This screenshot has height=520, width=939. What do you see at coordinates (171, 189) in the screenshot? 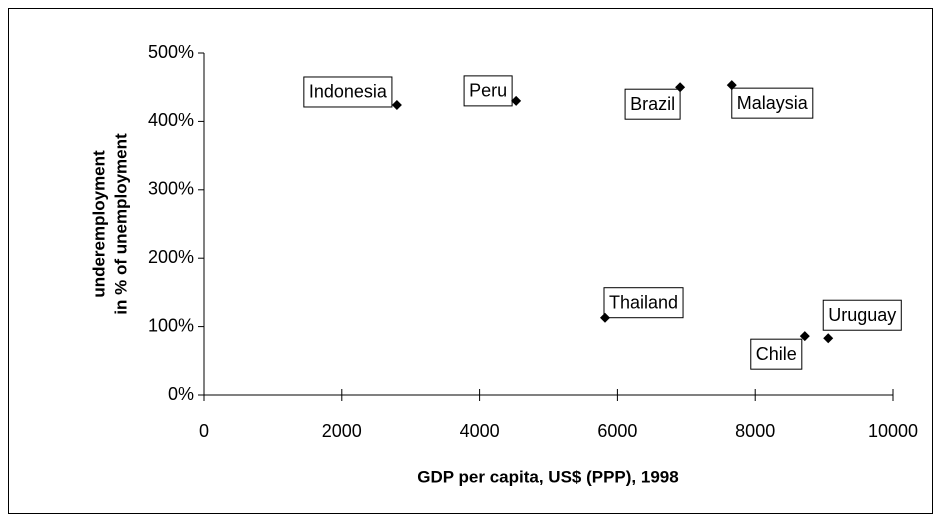
I see `y-tick-label: 300%` at bounding box center [171, 189].